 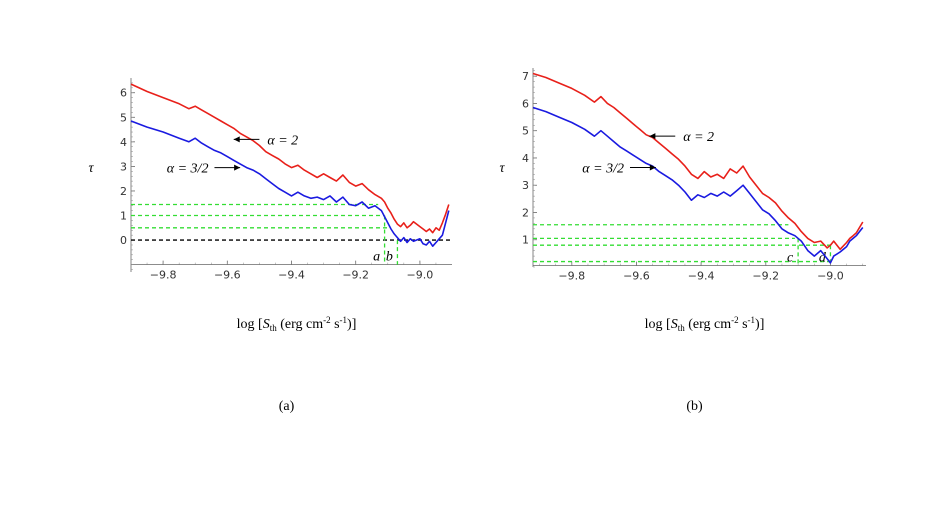 I want to click on panel-caption: (b), so click(x=694, y=406).